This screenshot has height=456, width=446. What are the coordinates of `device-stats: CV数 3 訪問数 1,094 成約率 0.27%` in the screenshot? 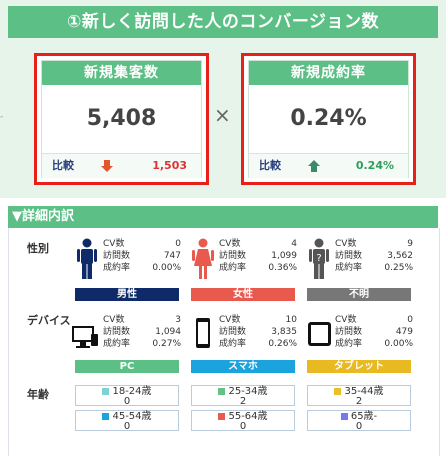 It's located at (142, 332).